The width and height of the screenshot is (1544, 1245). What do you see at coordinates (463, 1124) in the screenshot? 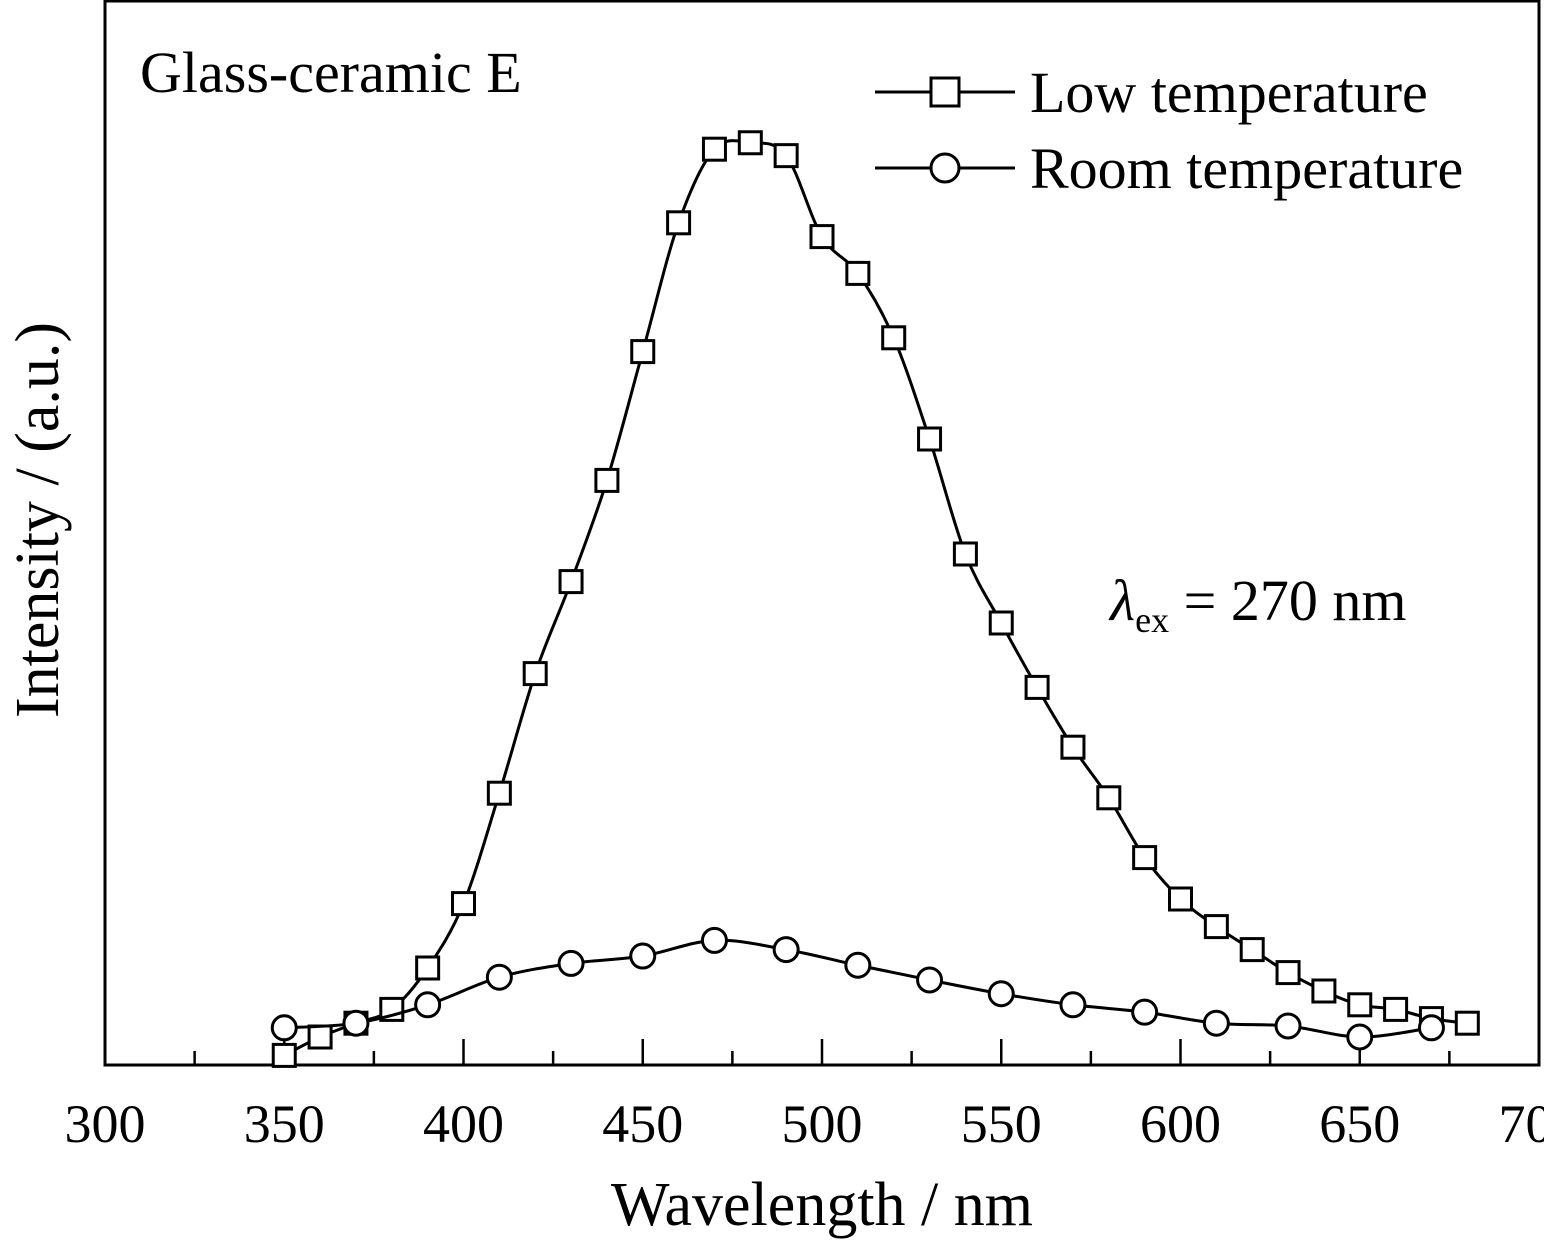
I see `x-tick-label: 400` at bounding box center [463, 1124].